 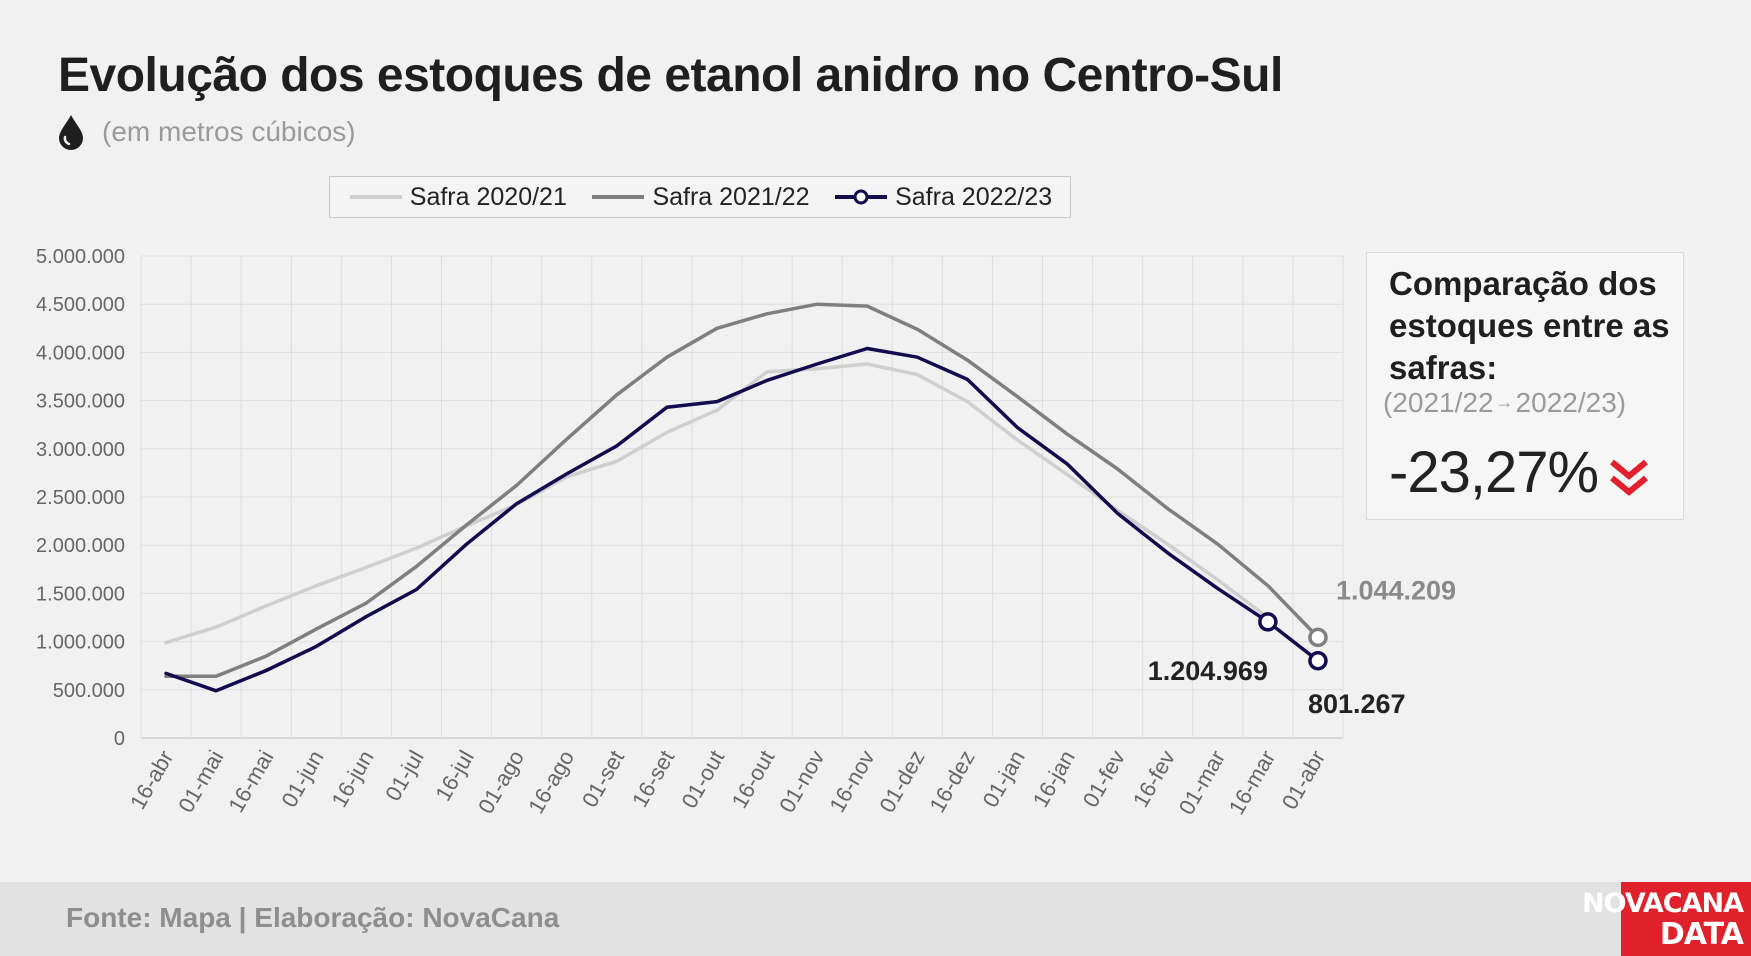 I want to click on y-tick-label: 5.000.000, so click(x=80, y=257).